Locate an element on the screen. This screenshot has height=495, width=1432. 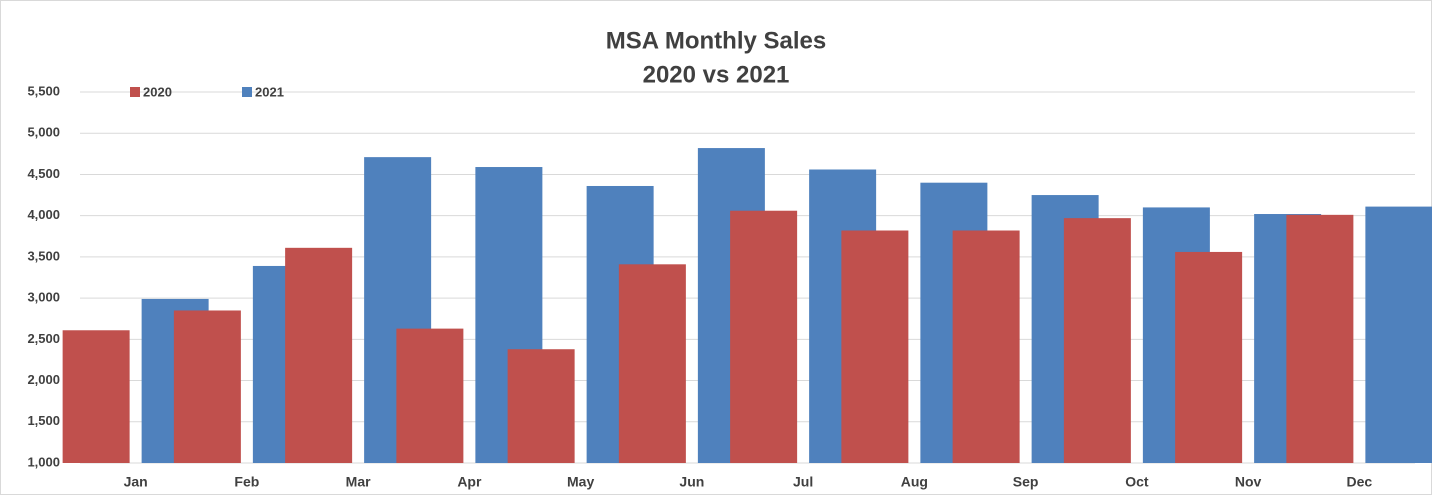
x-tick-label: Jul is located at coordinates (803, 482).